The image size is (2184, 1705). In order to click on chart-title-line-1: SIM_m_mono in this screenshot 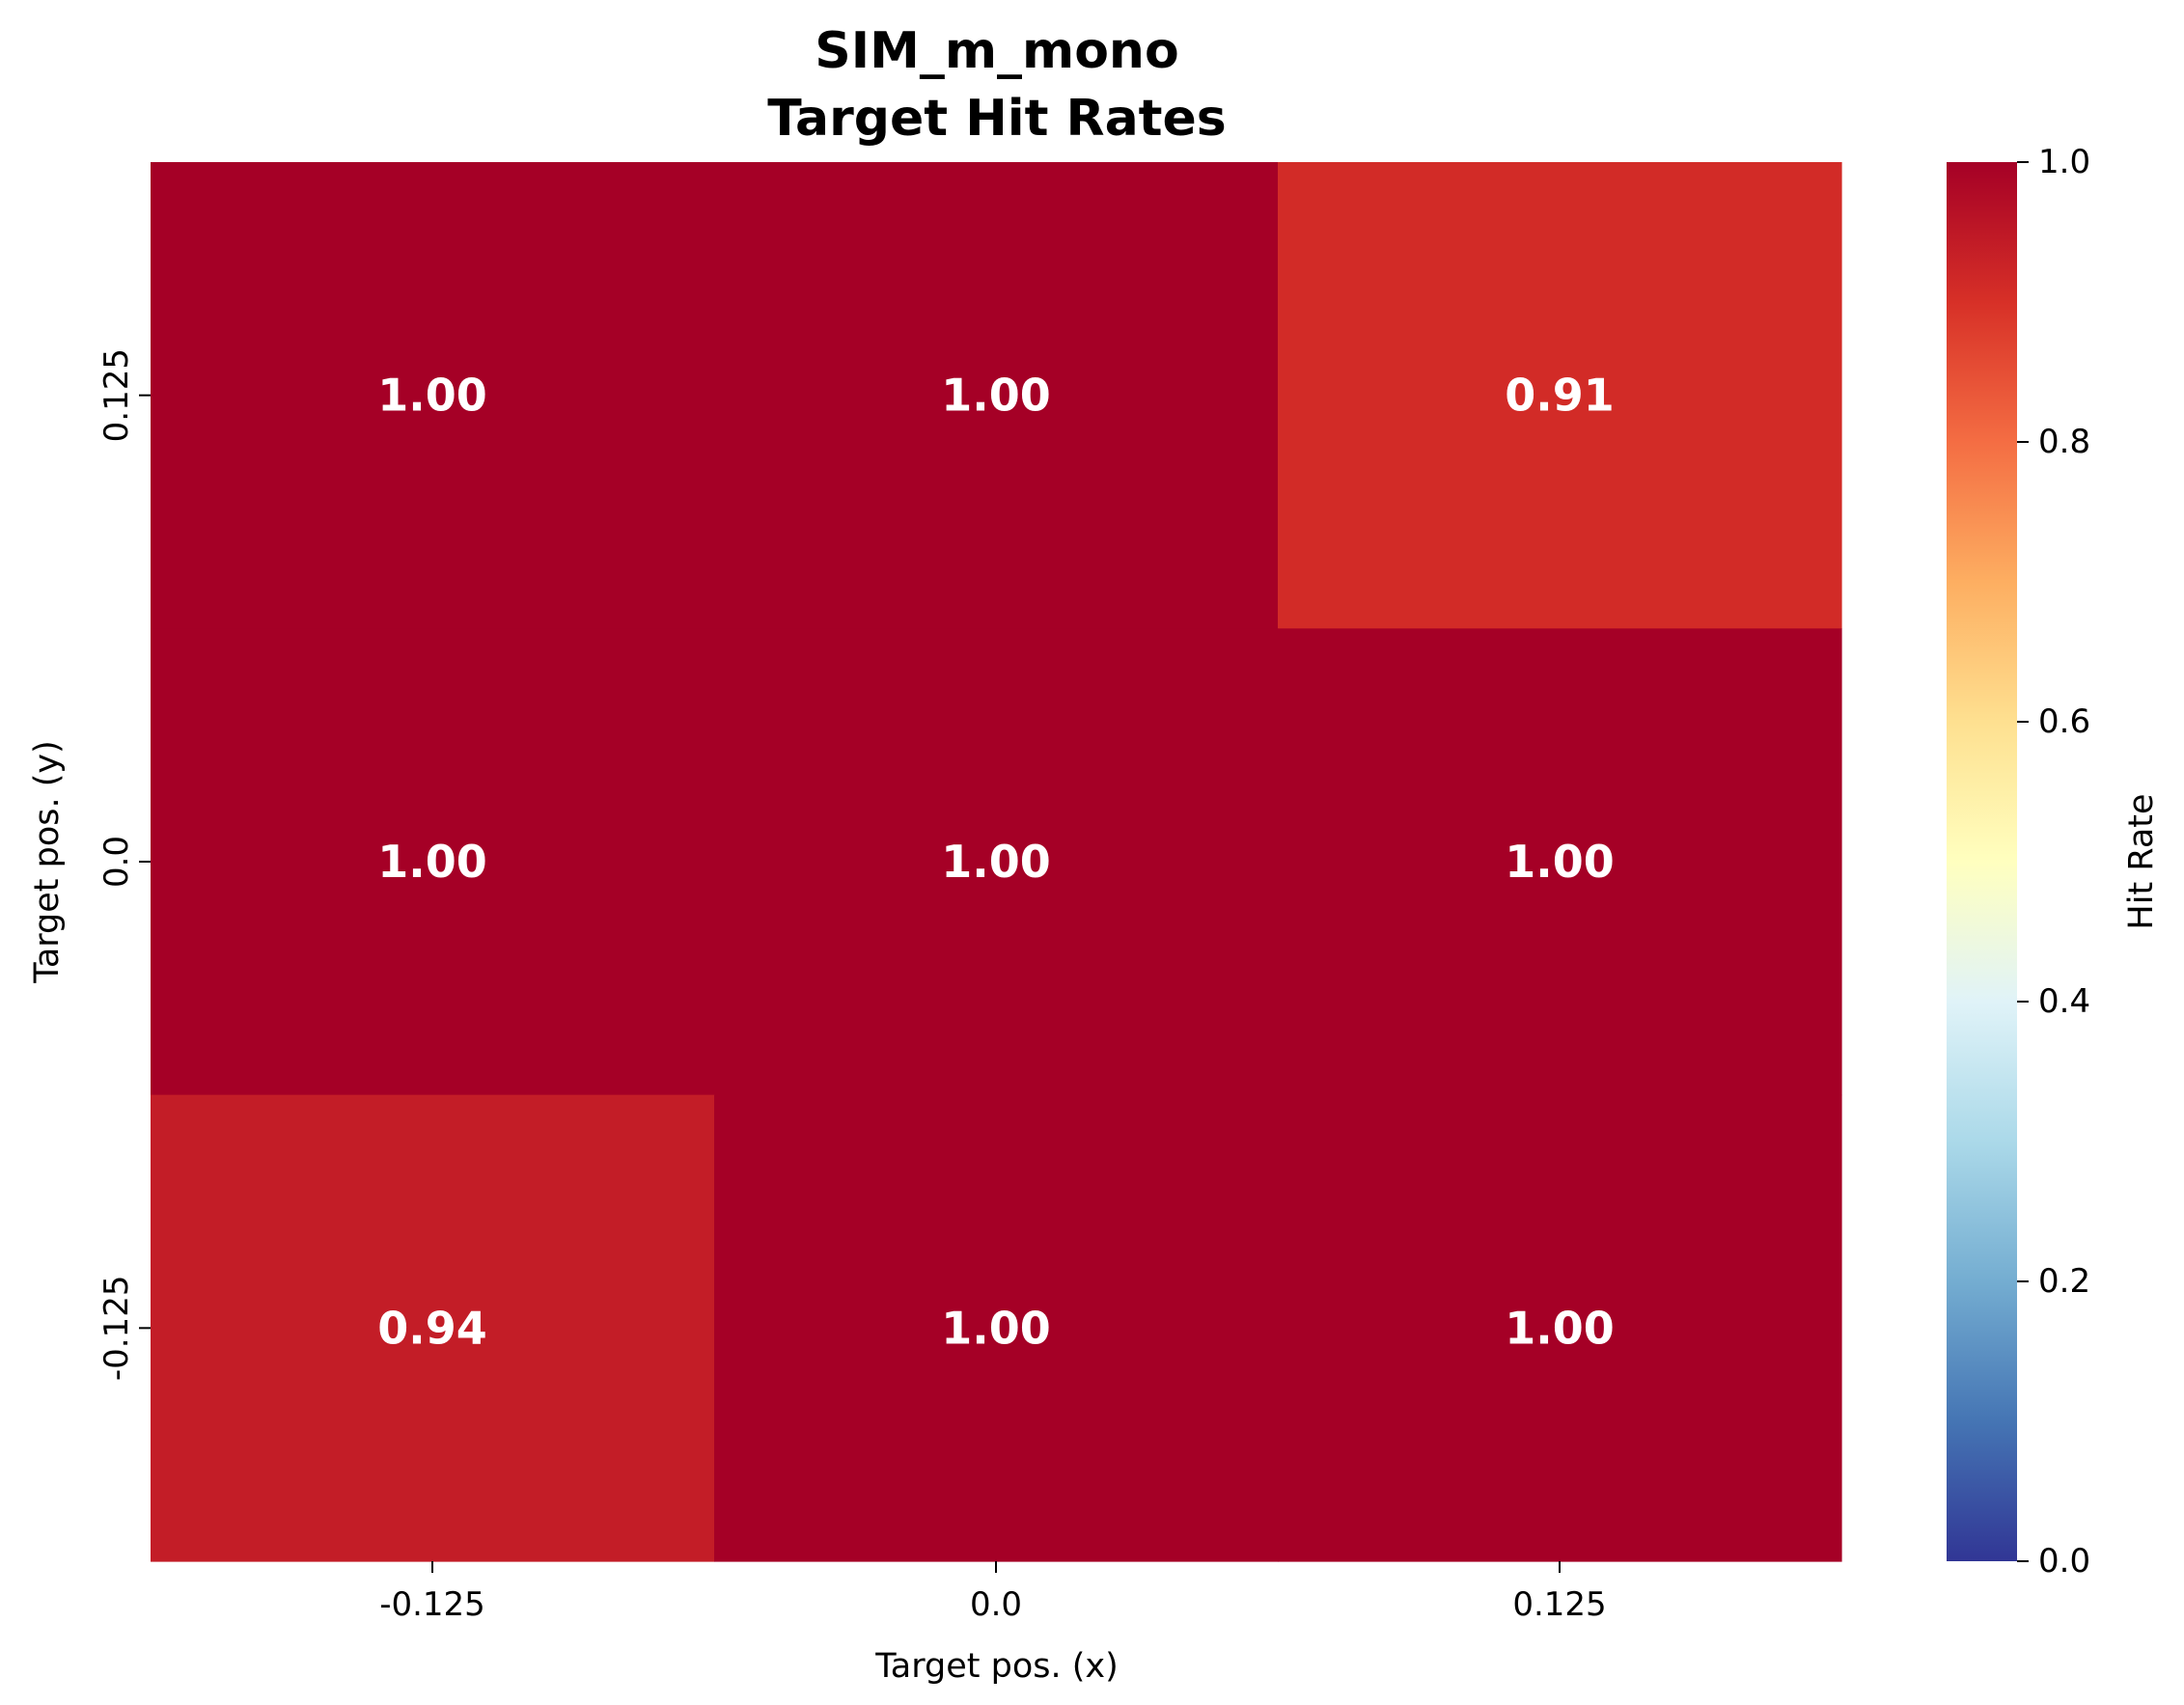, I will do `click(996, 51)`.